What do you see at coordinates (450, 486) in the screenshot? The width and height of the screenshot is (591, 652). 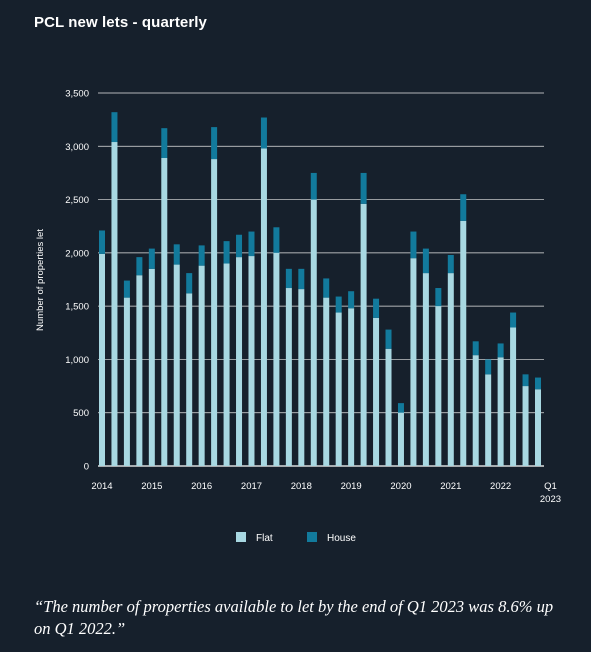 I see `x-tick-label: 2021` at bounding box center [450, 486].